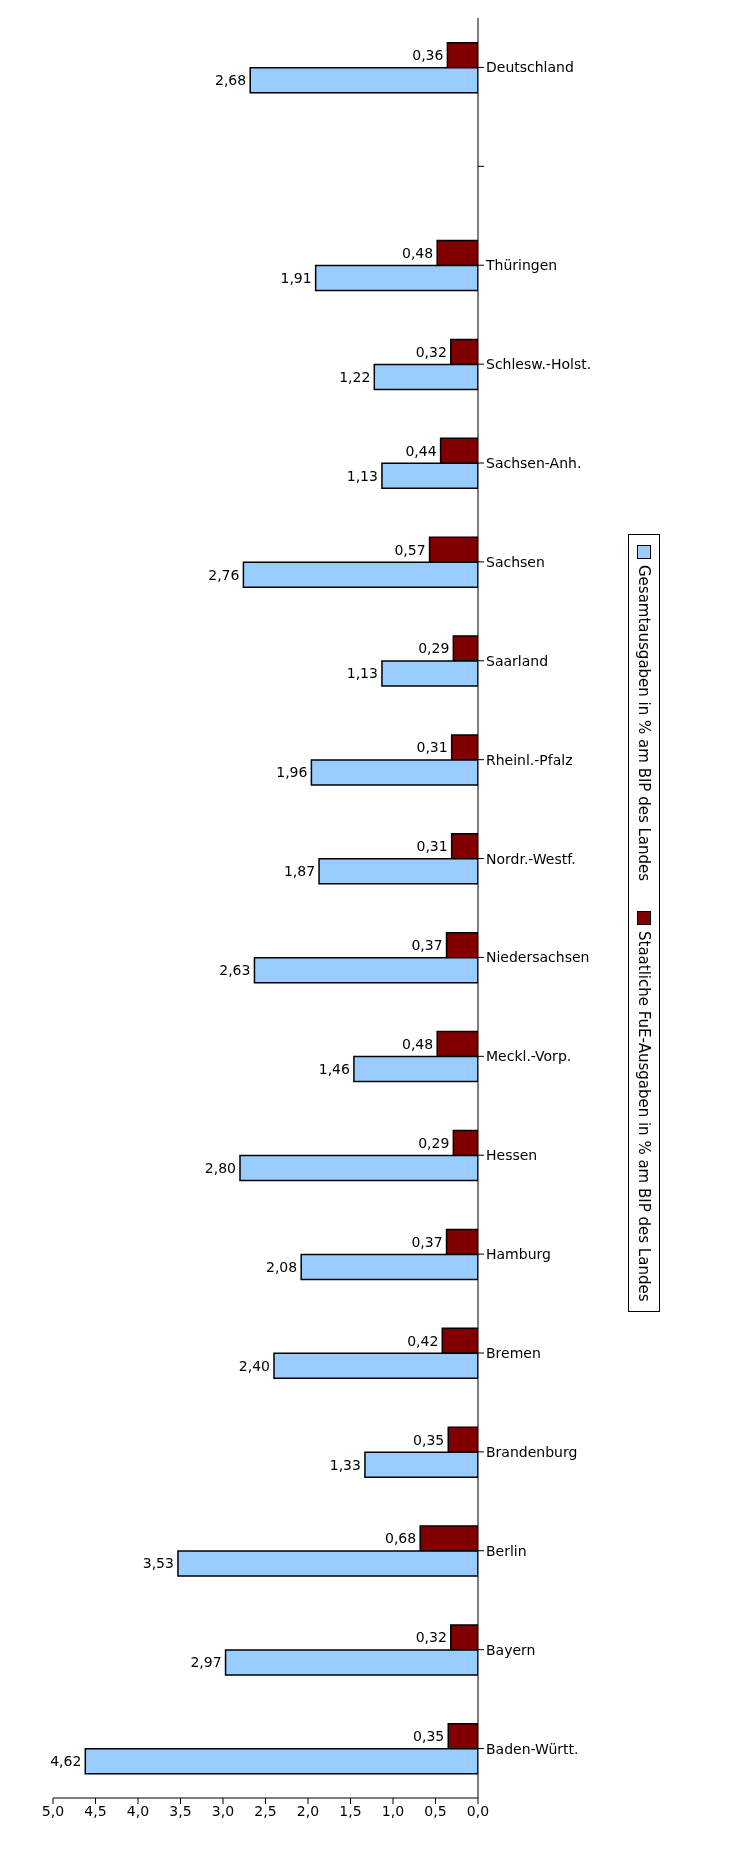 The image size is (752, 1863). I want to click on legend-label: Staatliche FuE-Ausgaben in % am BIP des Landes, so click(644, 1116).